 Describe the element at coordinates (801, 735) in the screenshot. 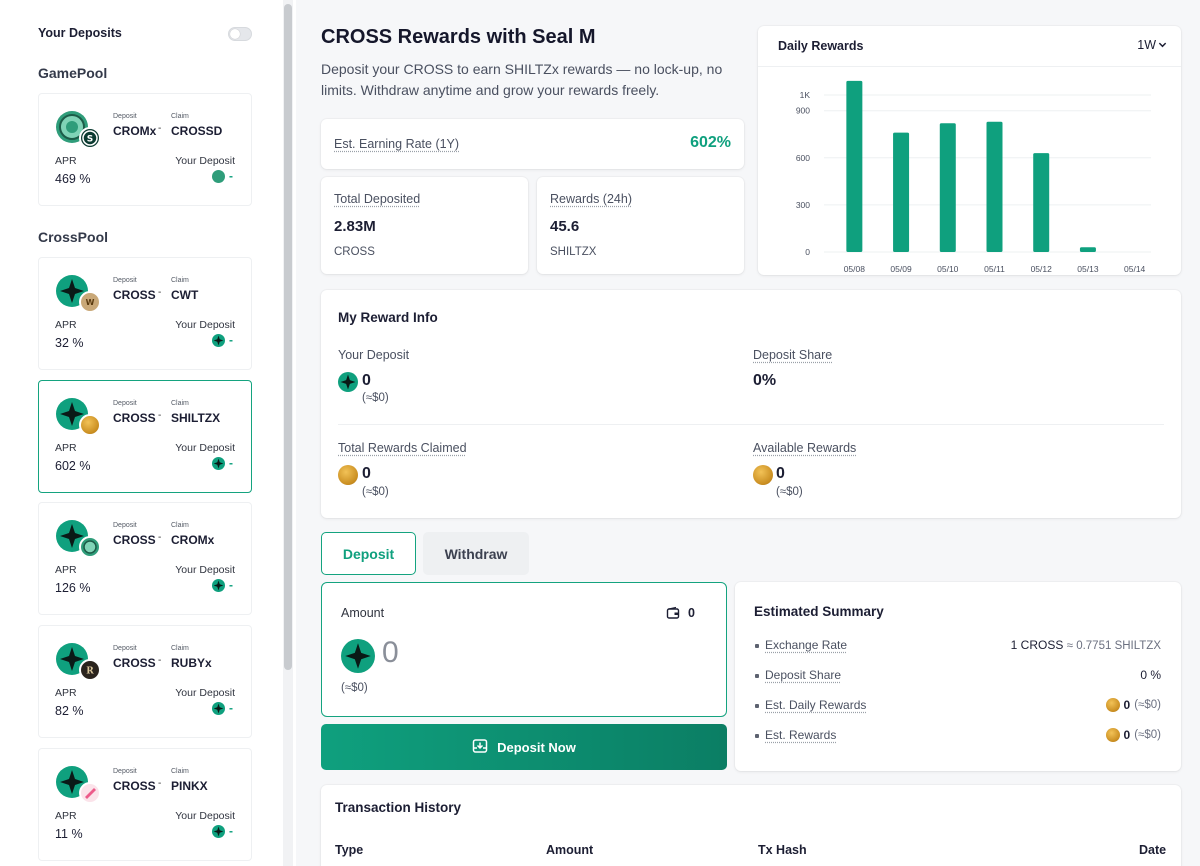

I see `summary-key: Est. Rewards` at that location.